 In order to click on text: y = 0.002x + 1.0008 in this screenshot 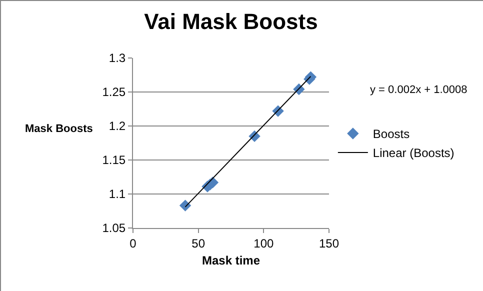, I will do `click(419, 90)`.